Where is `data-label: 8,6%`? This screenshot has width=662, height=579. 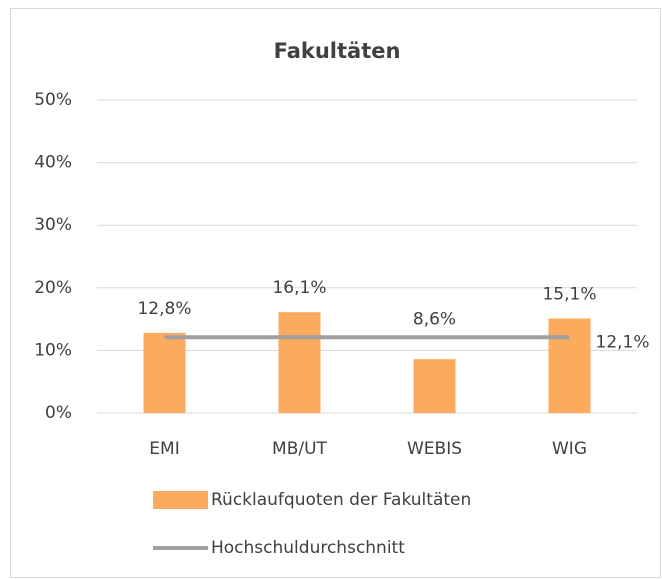
data-label: 8,6% is located at coordinates (434, 319).